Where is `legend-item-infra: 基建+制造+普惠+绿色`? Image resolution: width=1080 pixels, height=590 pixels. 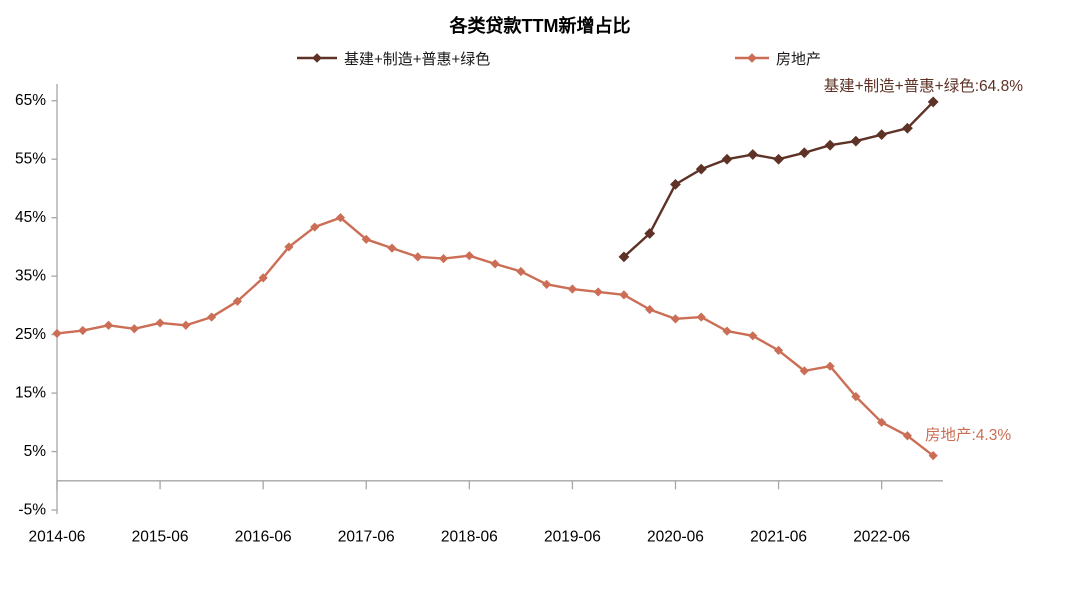
legend-item-infra: 基建+制造+普惠+绿色 is located at coordinates (394, 58).